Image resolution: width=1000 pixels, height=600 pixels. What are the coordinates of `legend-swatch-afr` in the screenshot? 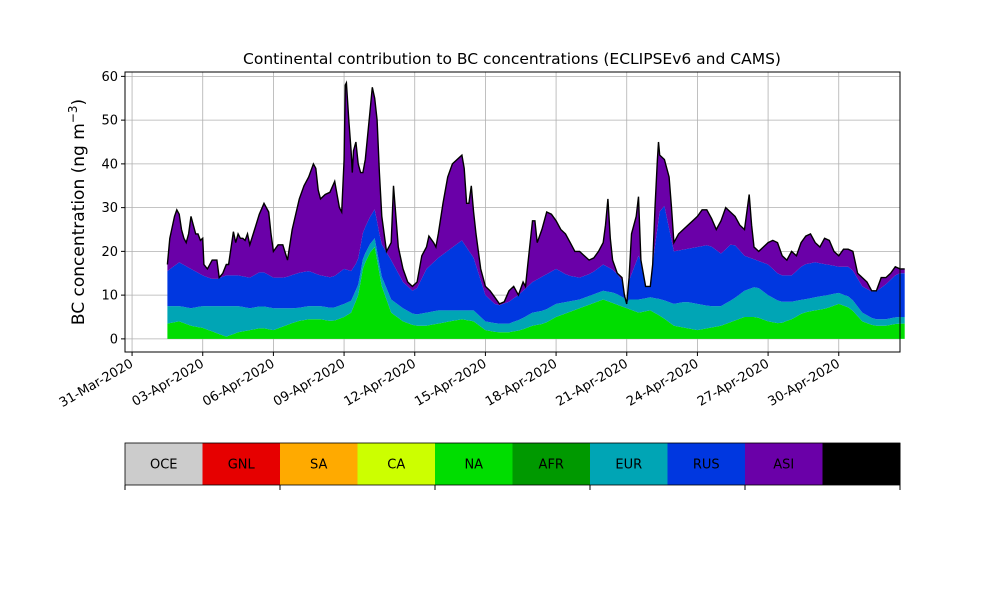 It's located at (551, 464).